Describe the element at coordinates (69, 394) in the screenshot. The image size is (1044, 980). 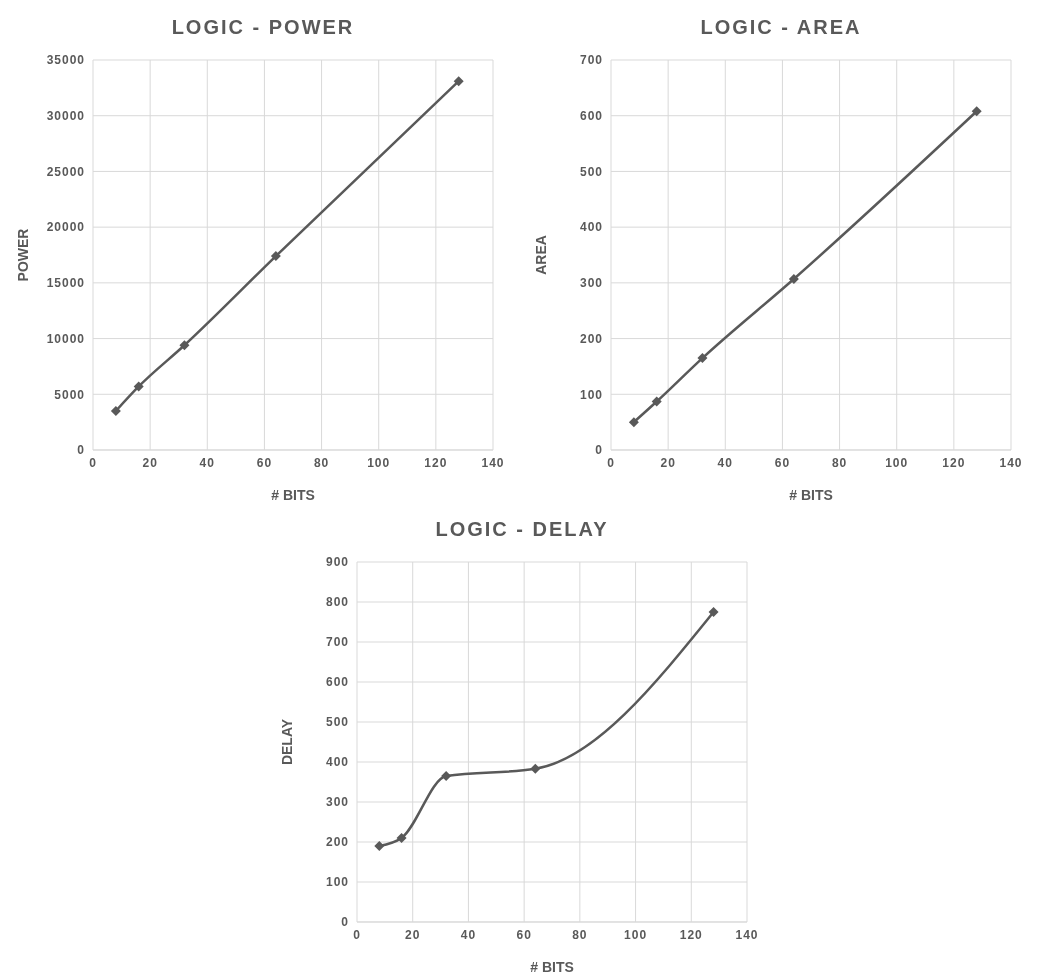
I see `y-tick-label: 5000` at that location.